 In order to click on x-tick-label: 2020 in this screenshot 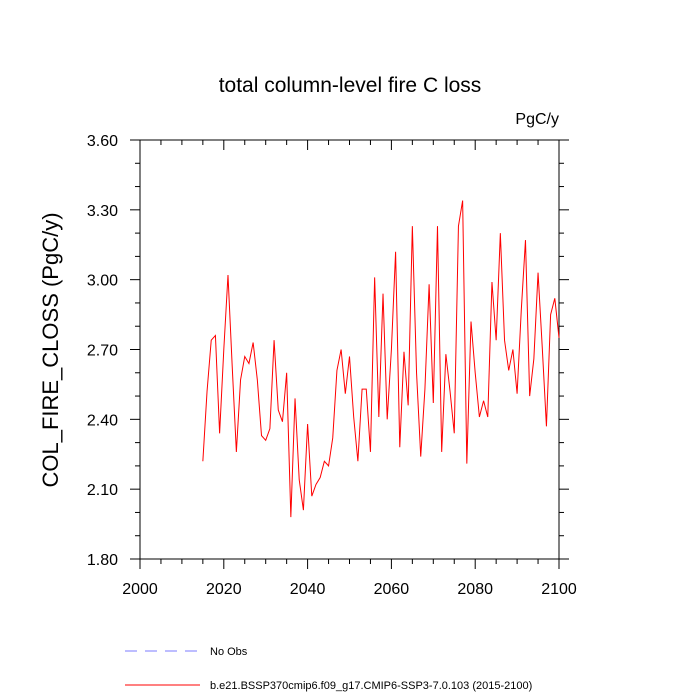, I will do `click(224, 589)`.